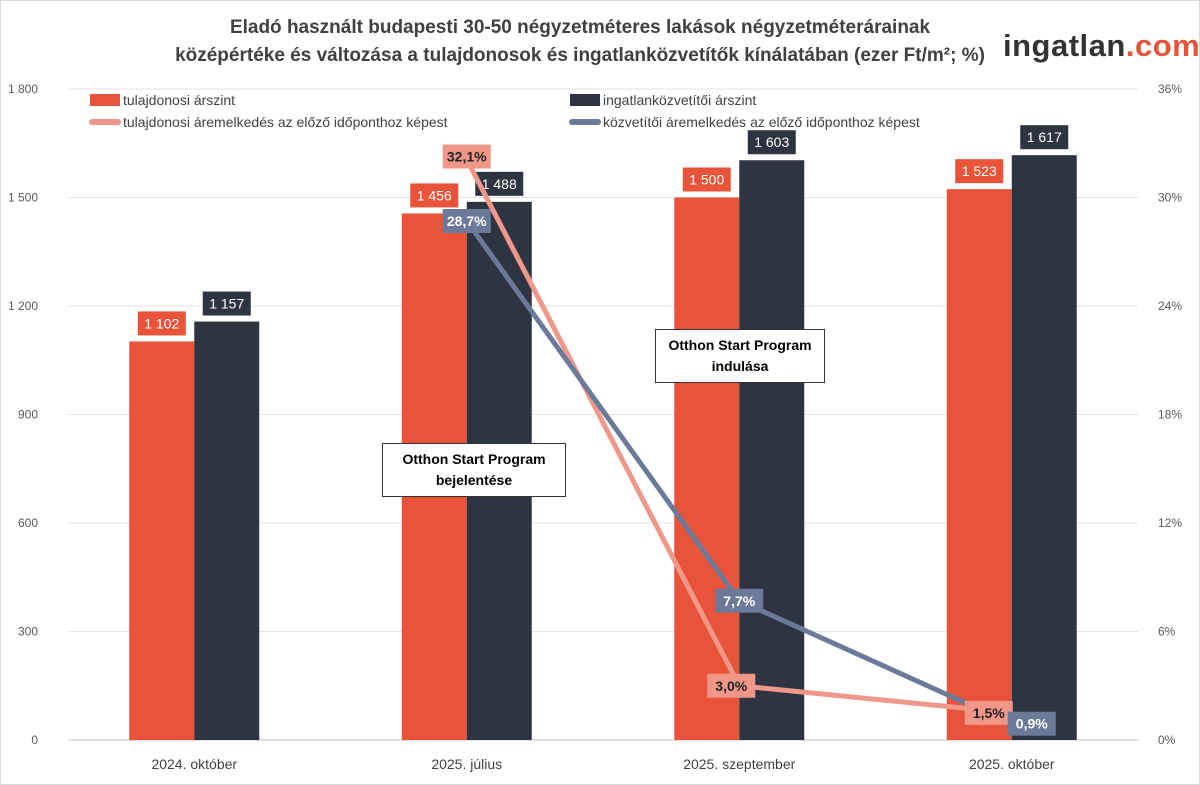 This screenshot has width=1200, height=785. What do you see at coordinates (1167, 740) in the screenshot?
I see `right-tick-label: 0%` at bounding box center [1167, 740].